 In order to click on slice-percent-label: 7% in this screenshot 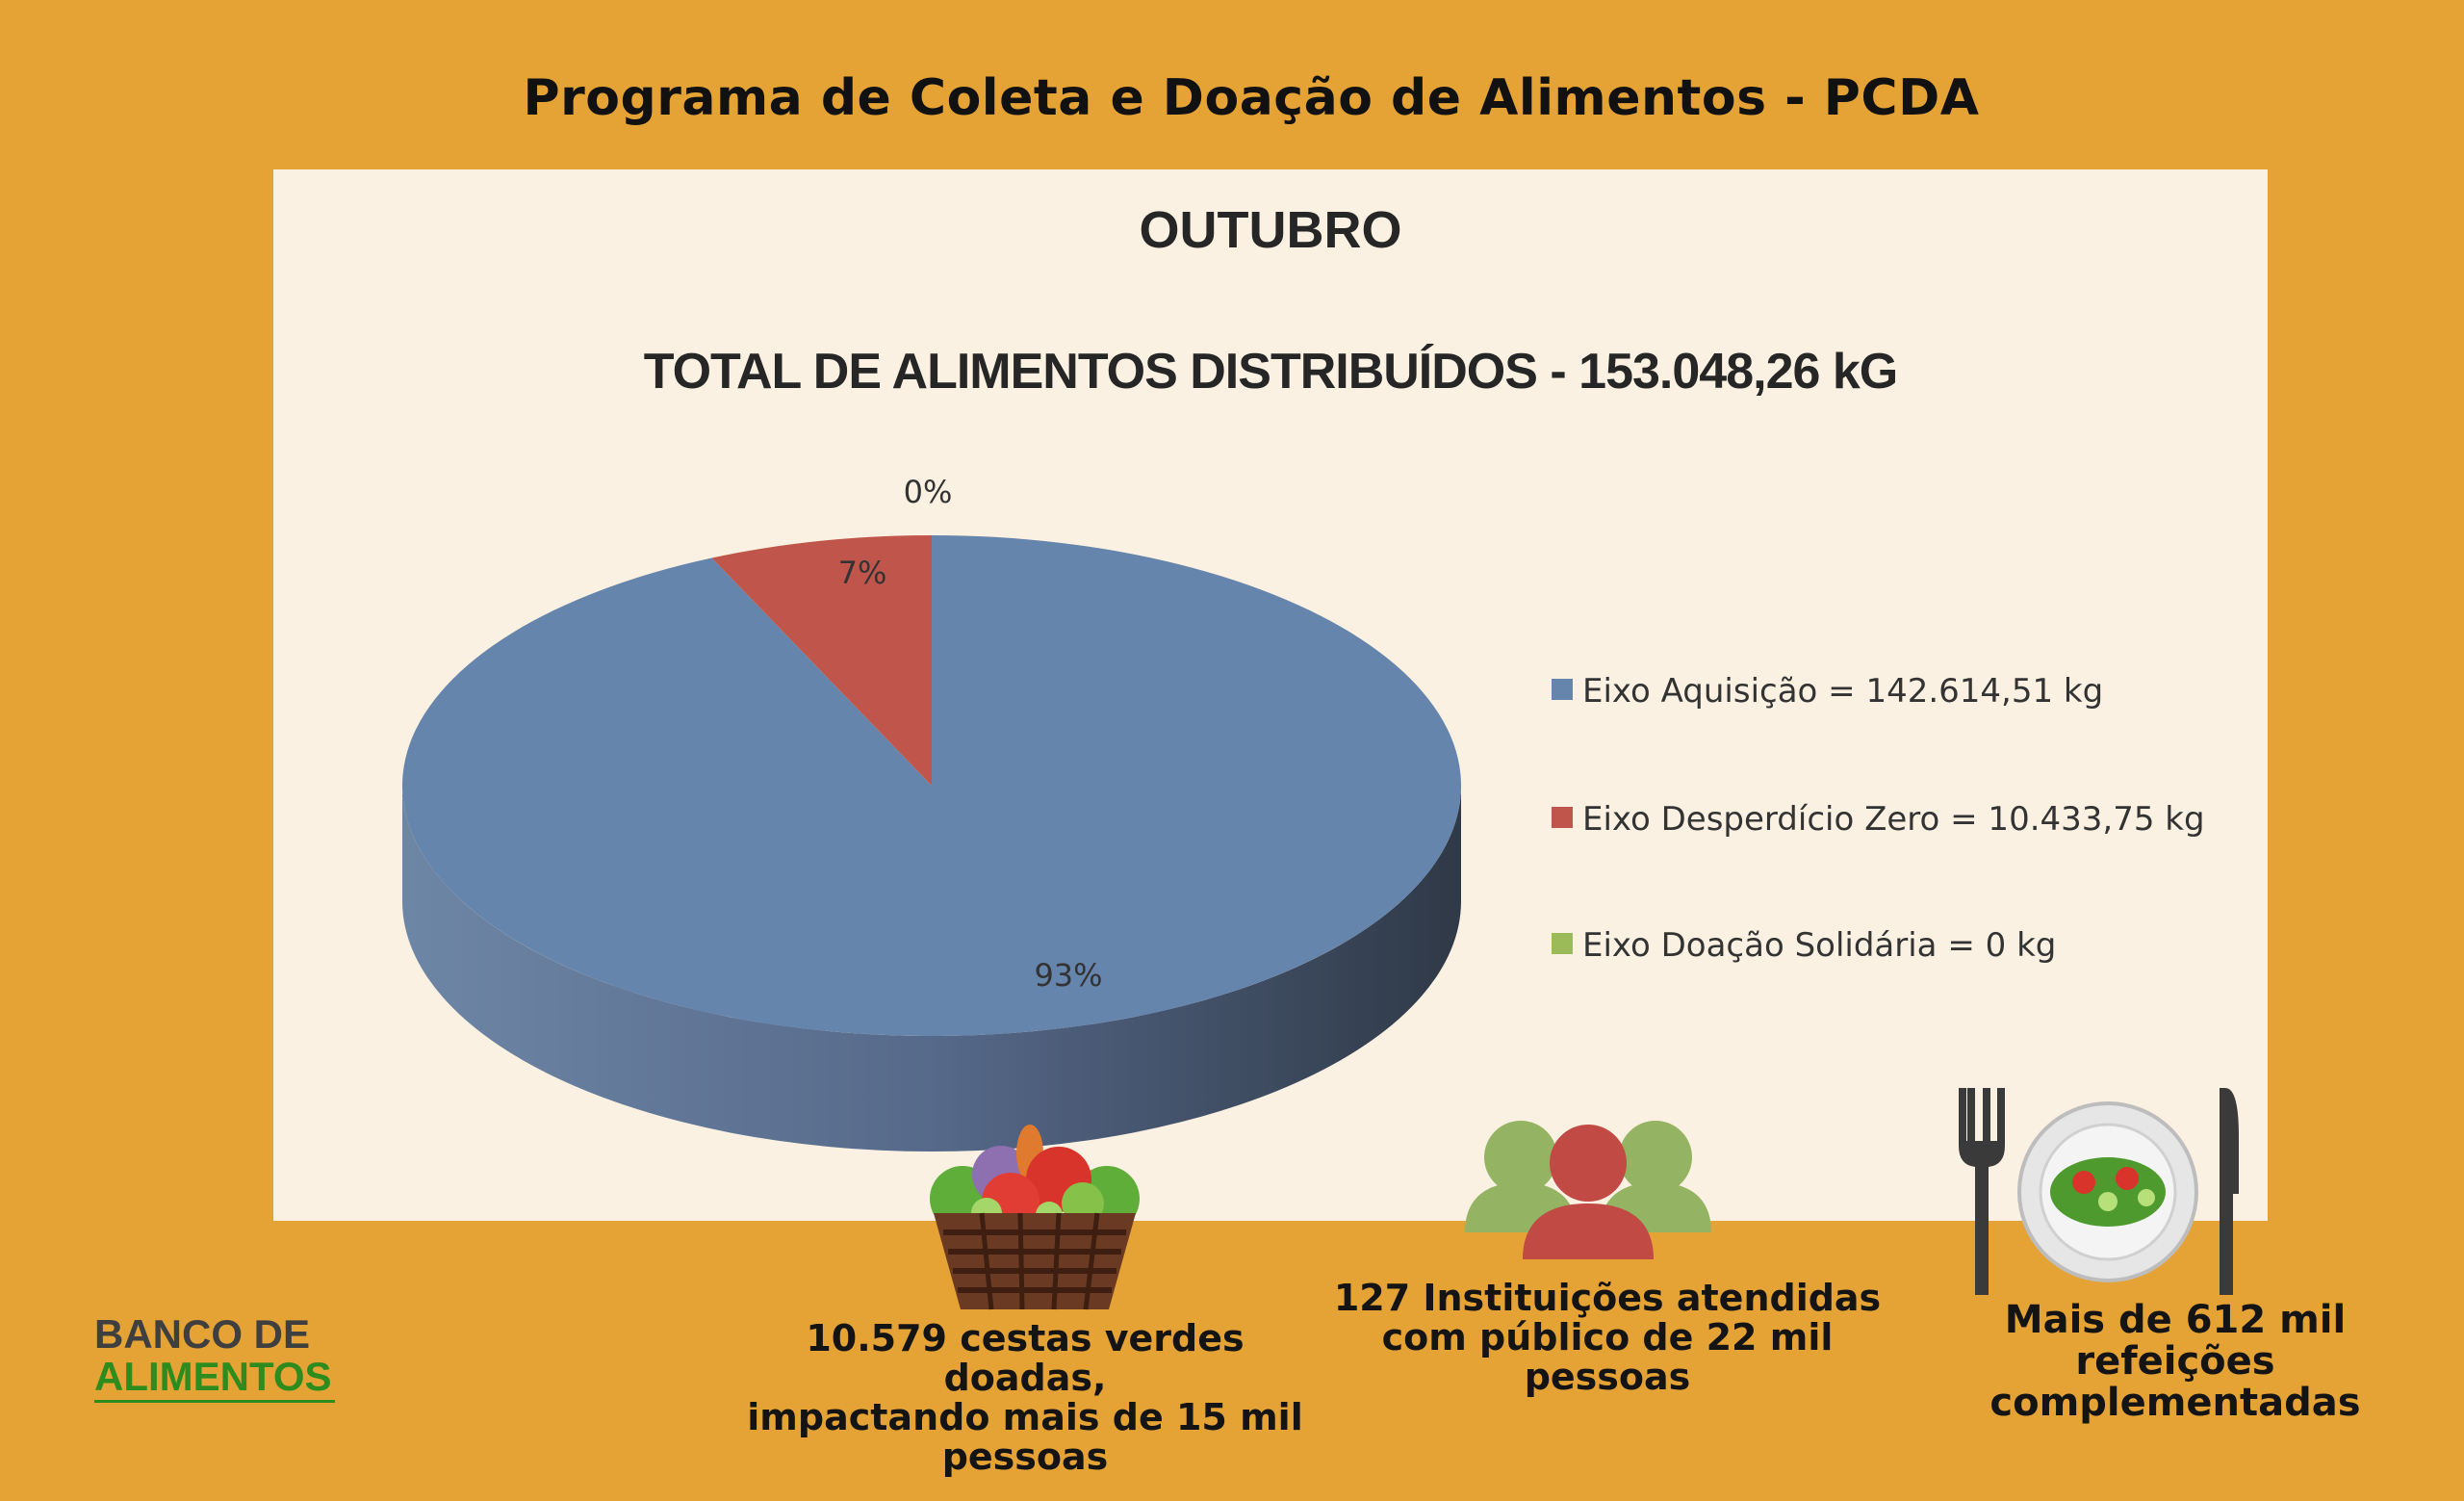, I will do `click(862, 573)`.